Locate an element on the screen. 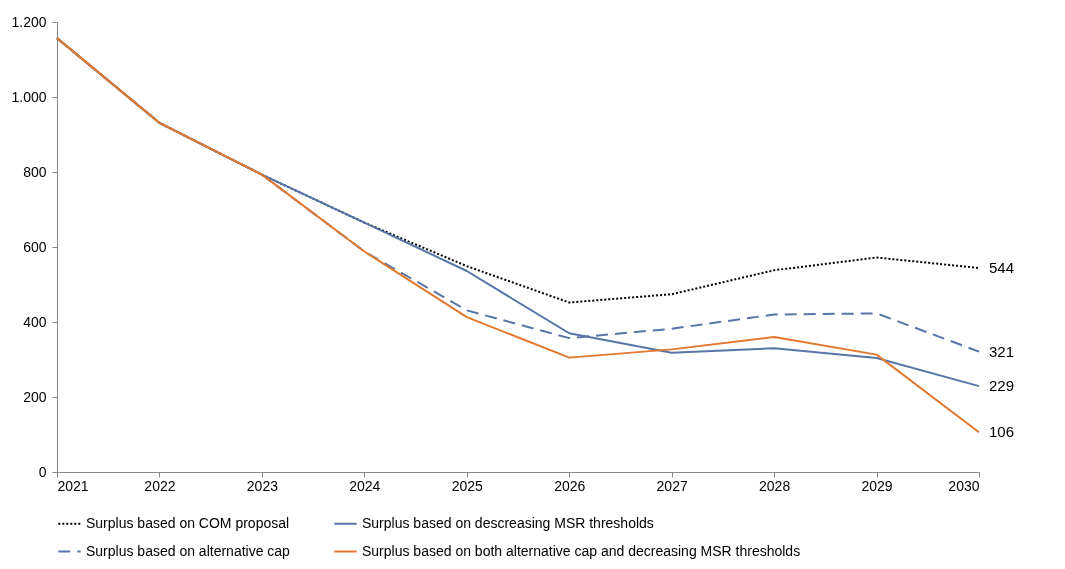 Image resolution: width=1065 pixels, height=569 pixels. x-tick-label: 2026 is located at coordinates (570, 485).